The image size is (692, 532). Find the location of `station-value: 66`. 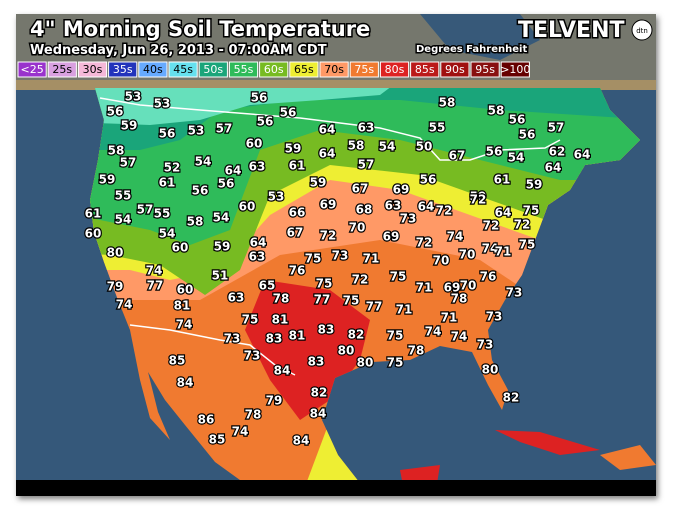

station-value: 66 is located at coordinates (297, 213).